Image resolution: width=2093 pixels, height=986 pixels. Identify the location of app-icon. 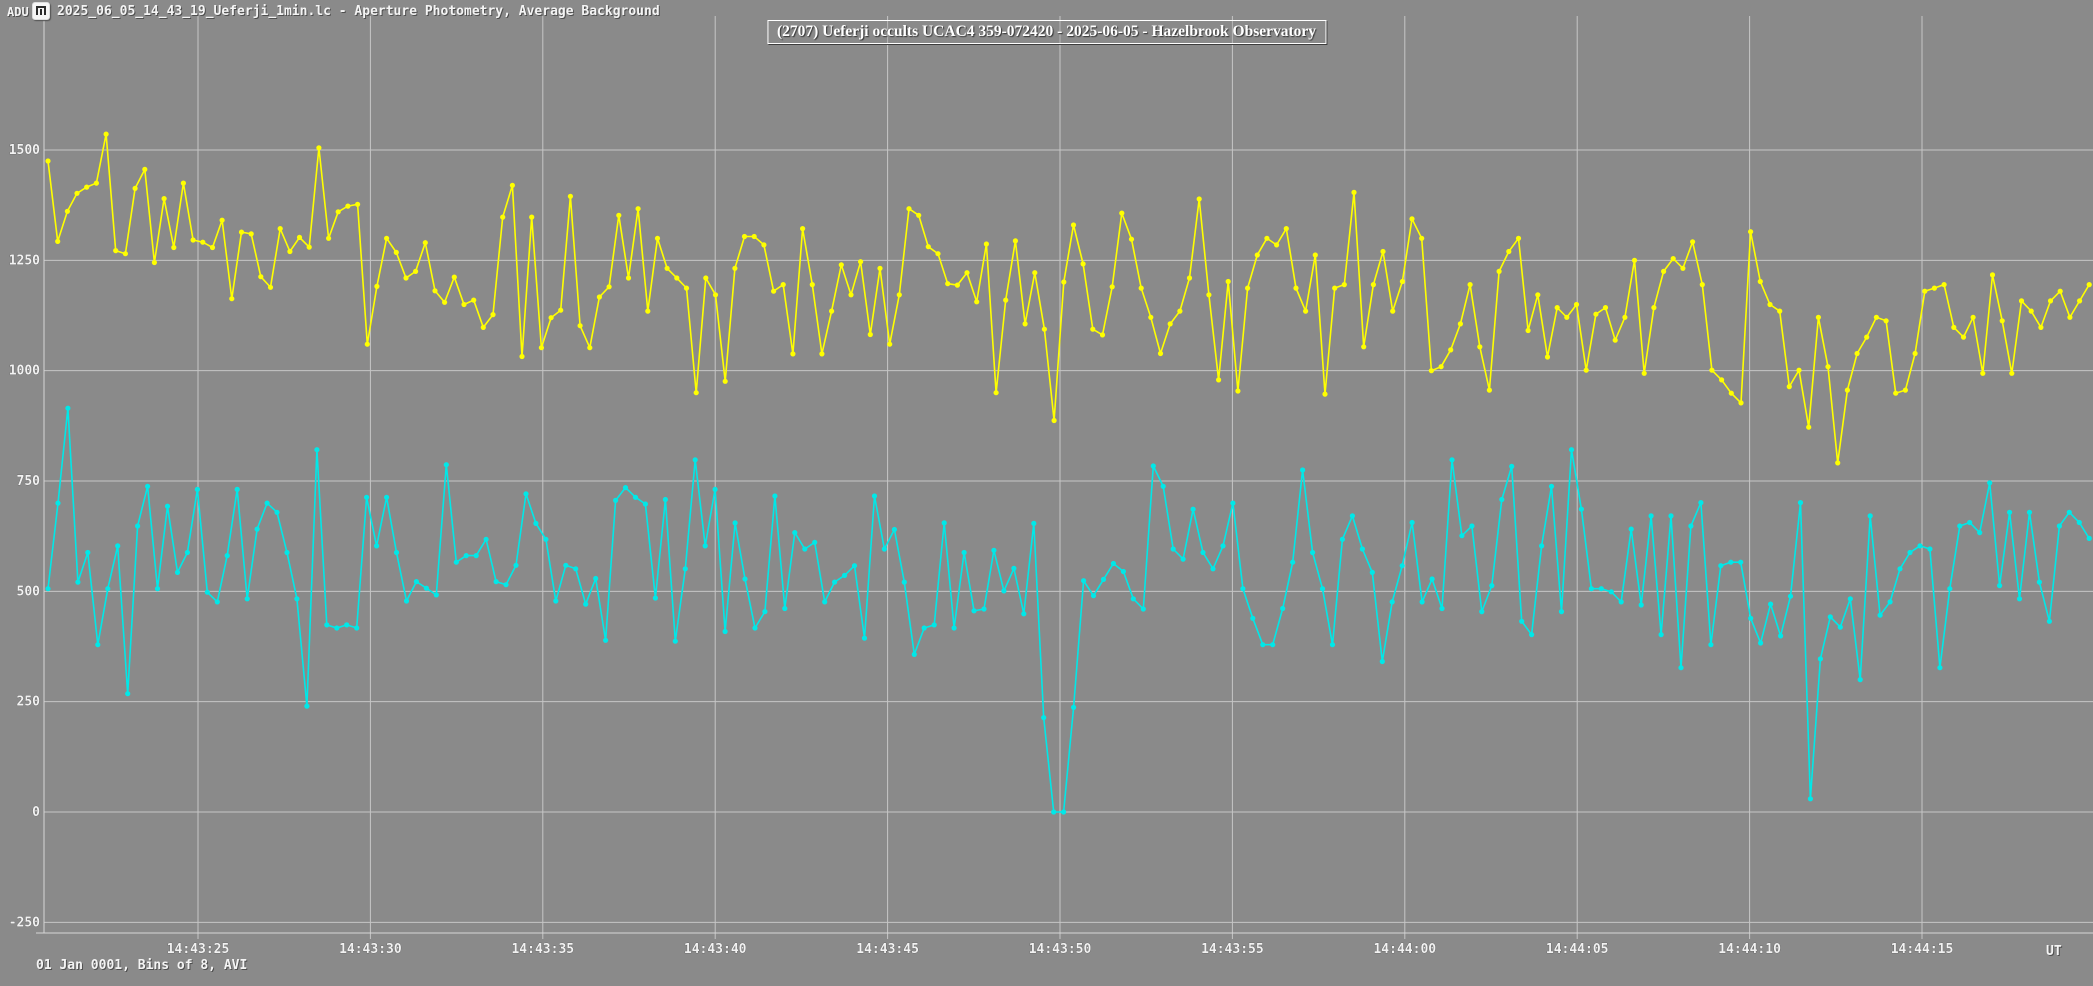
(41, 11).